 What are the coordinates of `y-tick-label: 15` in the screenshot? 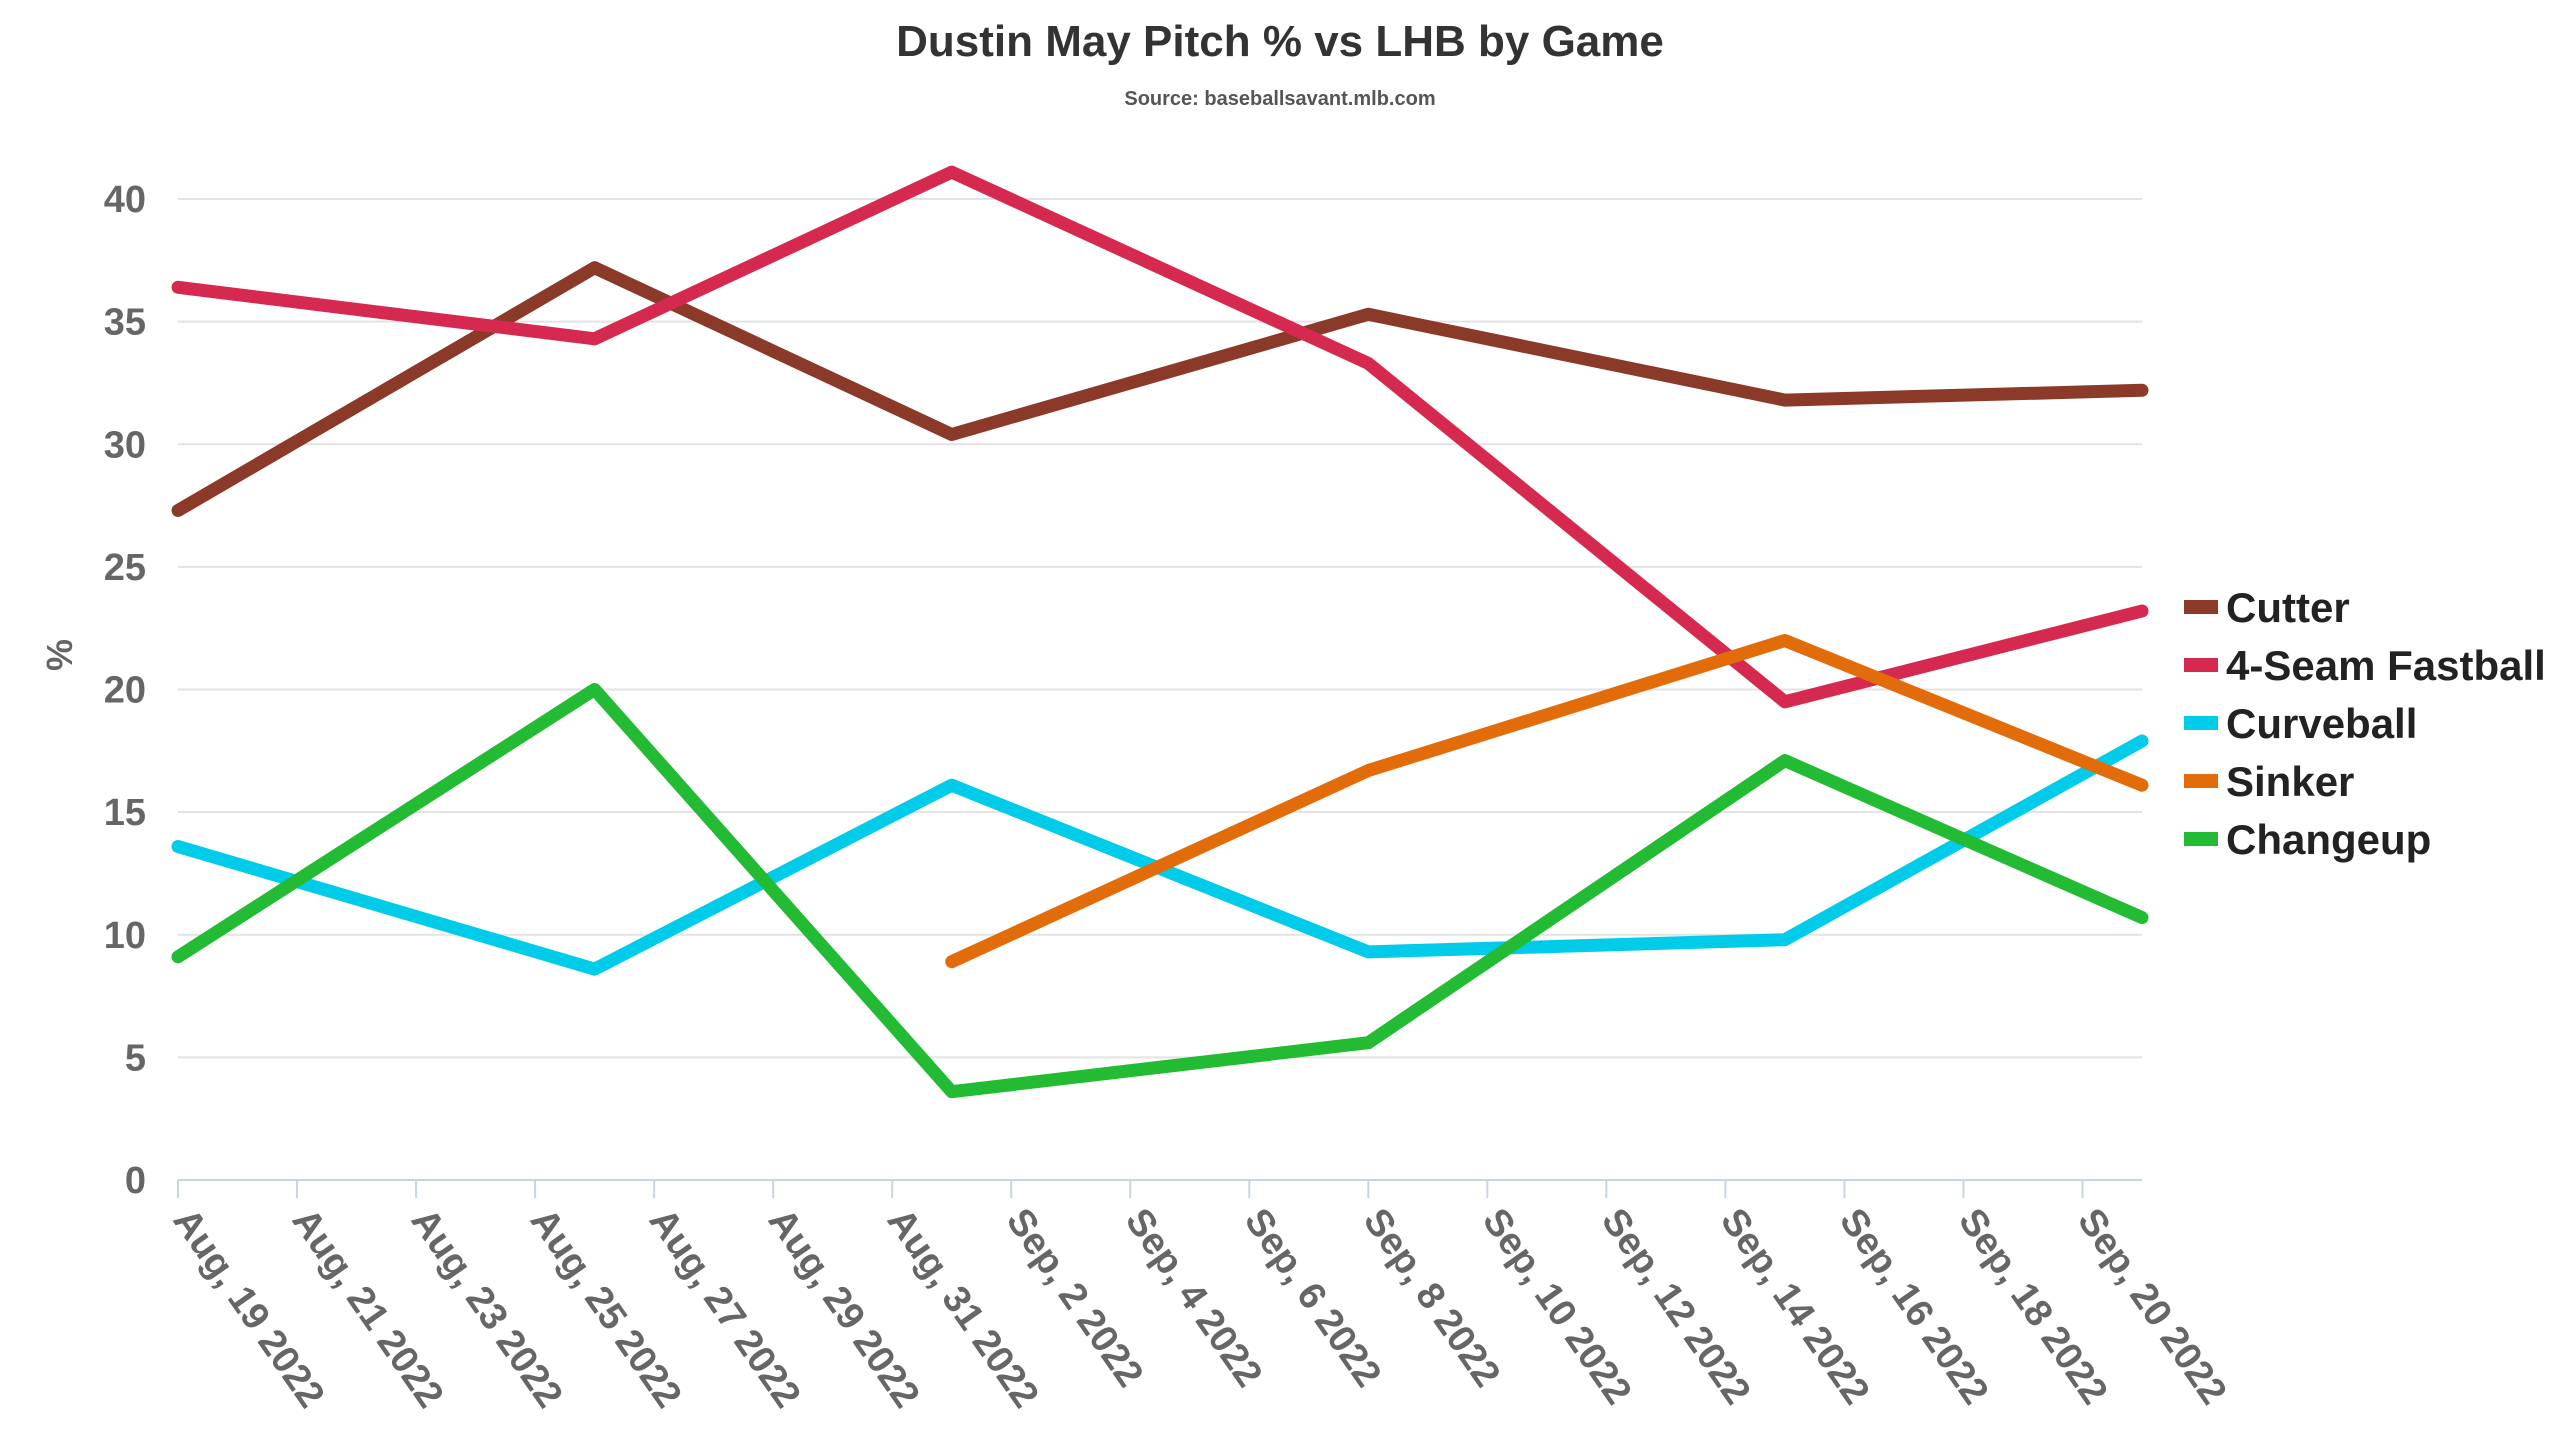 It's located at (125, 813).